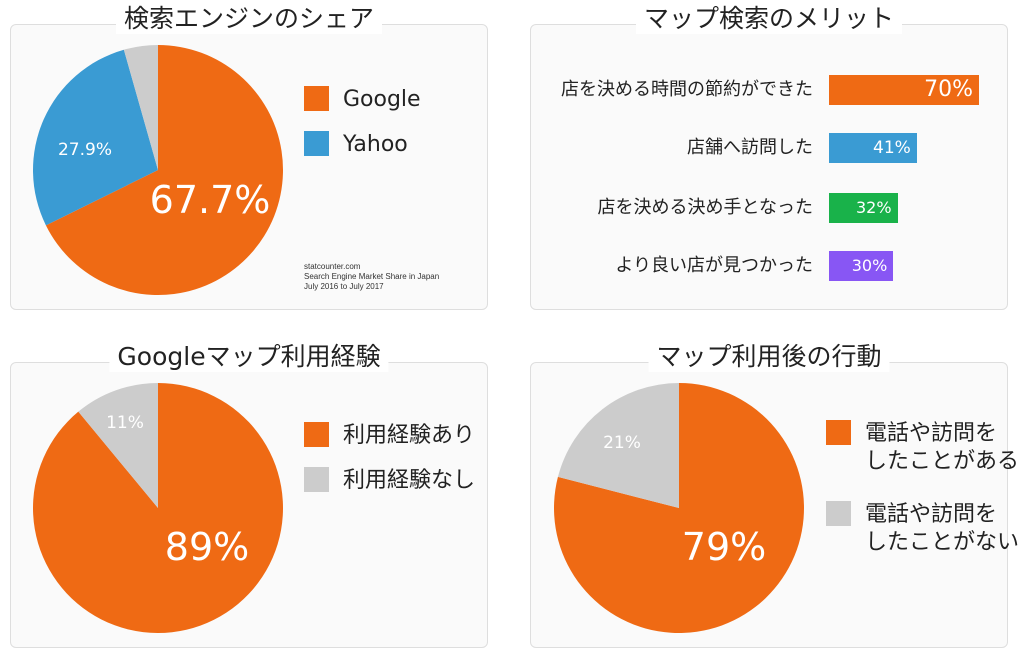  Describe the element at coordinates (316, 434) in the screenshot. I see `legend-swatch-used` at that location.